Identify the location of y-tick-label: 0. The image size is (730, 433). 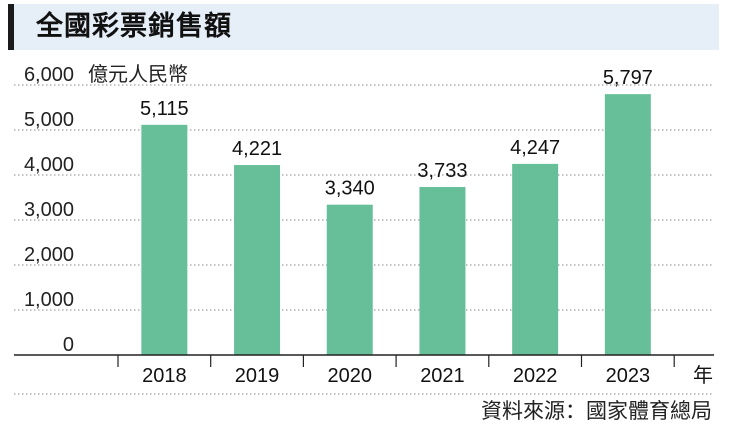
(68, 345).